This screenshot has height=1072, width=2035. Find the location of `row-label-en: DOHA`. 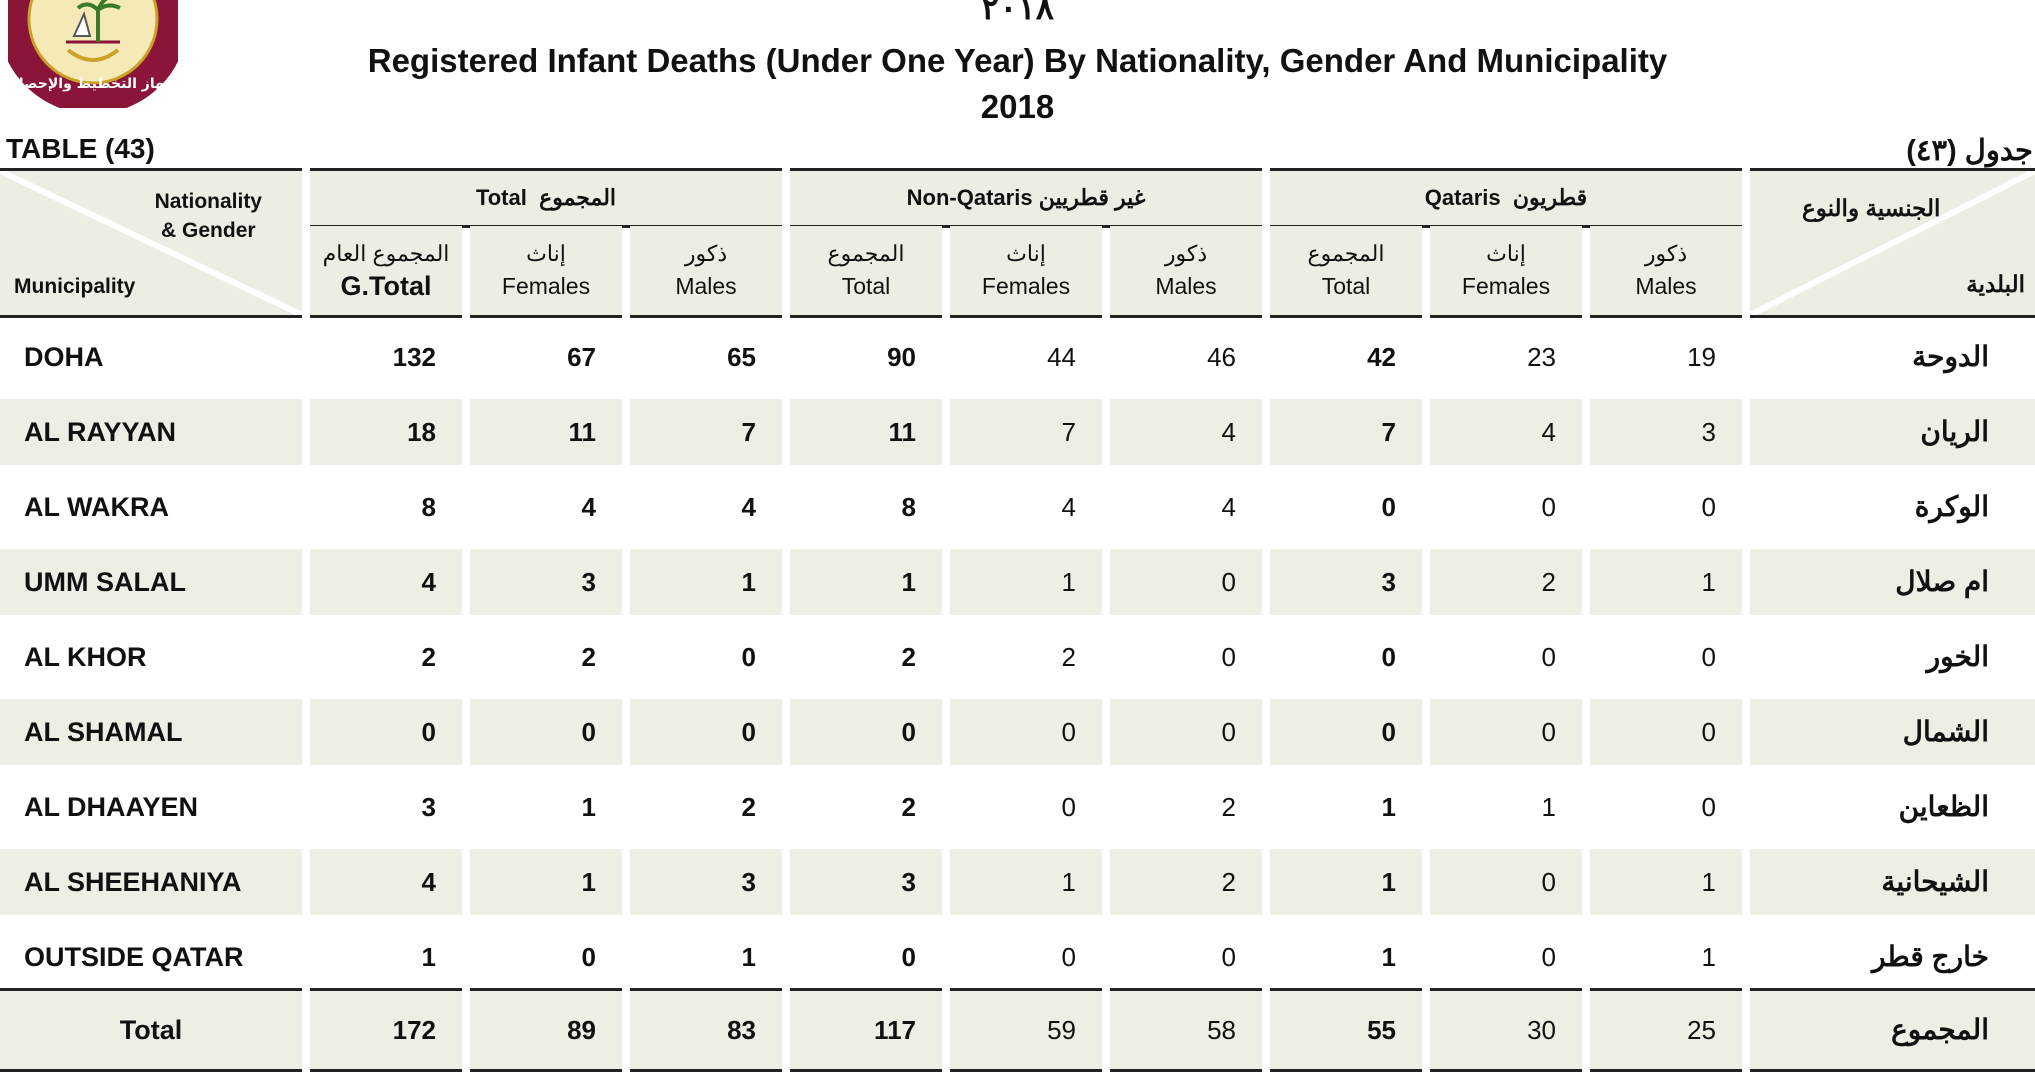

row-label-en: DOHA is located at coordinates (64, 357).